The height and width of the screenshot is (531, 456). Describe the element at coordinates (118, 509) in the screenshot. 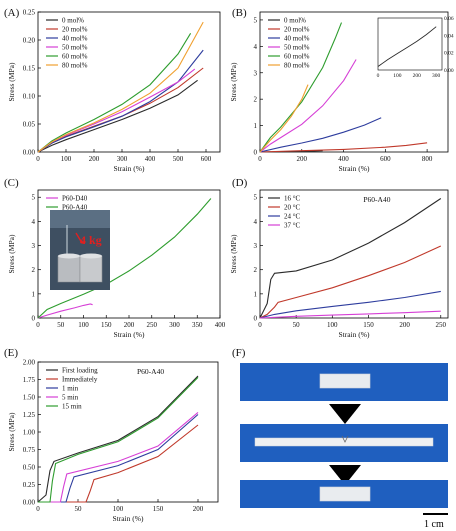

I see `x-tick-label-e: 100` at that location.